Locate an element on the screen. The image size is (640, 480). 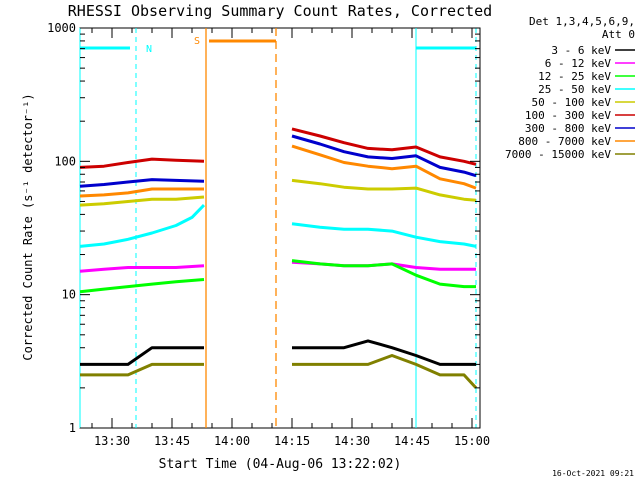
x-tick-label: 14:15 is located at coordinates (292, 441).